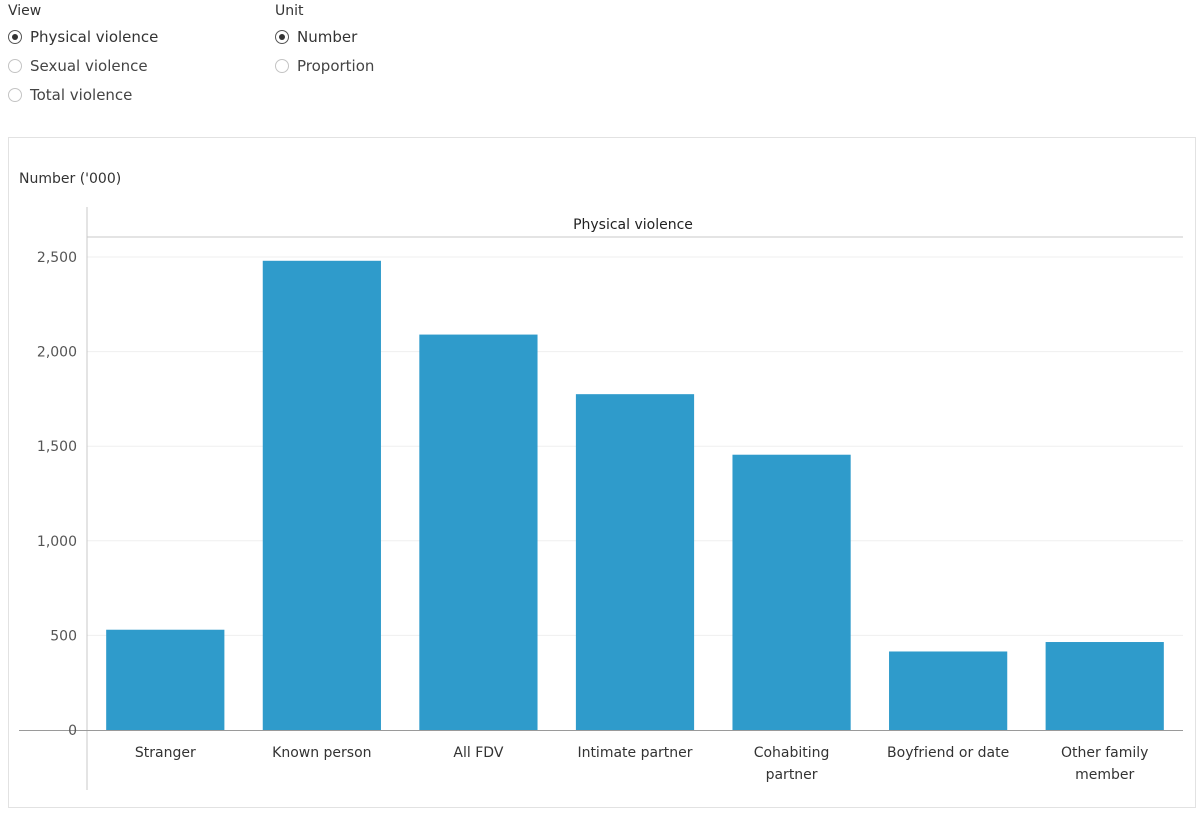  Describe the element at coordinates (478, 753) in the screenshot. I see `x-category-label: All FDV` at that location.